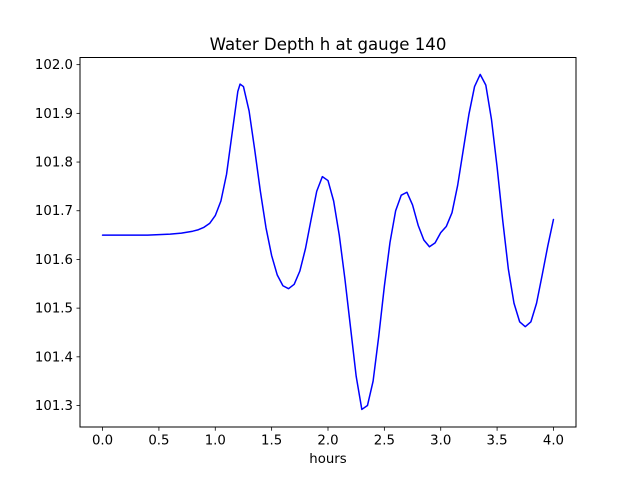 The width and height of the screenshot is (640, 480). I want to click on x-tick-label: 3.0, so click(440, 441).